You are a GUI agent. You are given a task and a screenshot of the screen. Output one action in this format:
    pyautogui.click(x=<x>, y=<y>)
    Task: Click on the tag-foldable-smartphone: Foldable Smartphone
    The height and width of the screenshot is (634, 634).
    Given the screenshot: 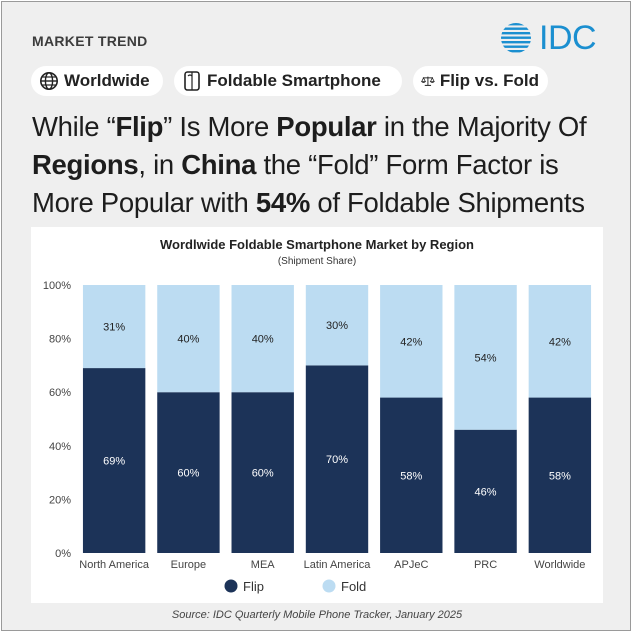 What is the action you would take?
    pyautogui.click(x=288, y=81)
    